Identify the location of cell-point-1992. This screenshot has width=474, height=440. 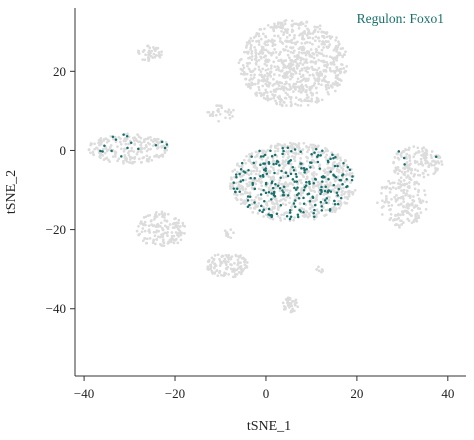
(418, 175).